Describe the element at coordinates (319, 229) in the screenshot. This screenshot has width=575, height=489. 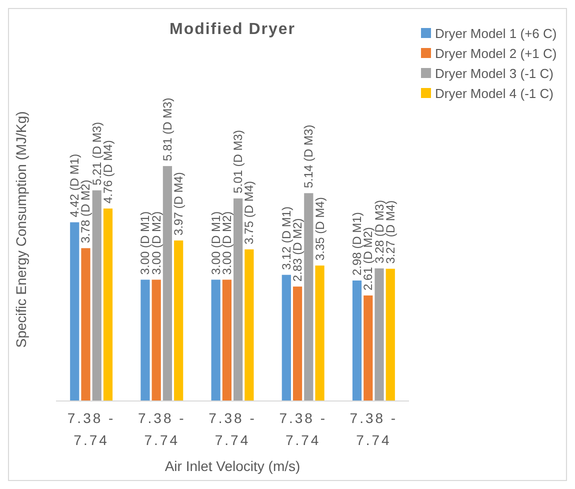
I see `data-label: 3.35 (D M4)` at that location.